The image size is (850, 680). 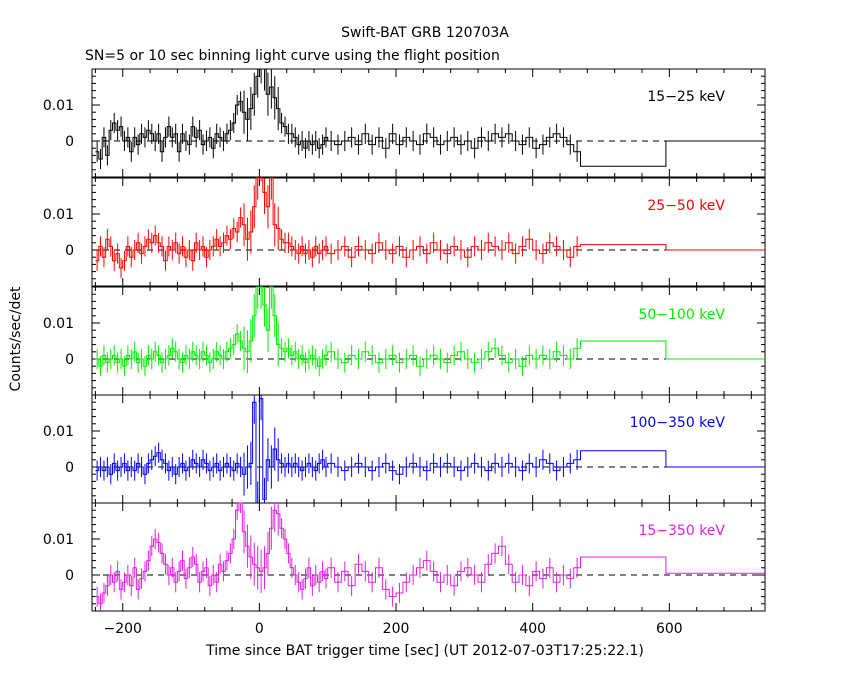 What do you see at coordinates (686, 97) in the screenshot?
I see `energy-band-label: 15−25 keV` at bounding box center [686, 97].